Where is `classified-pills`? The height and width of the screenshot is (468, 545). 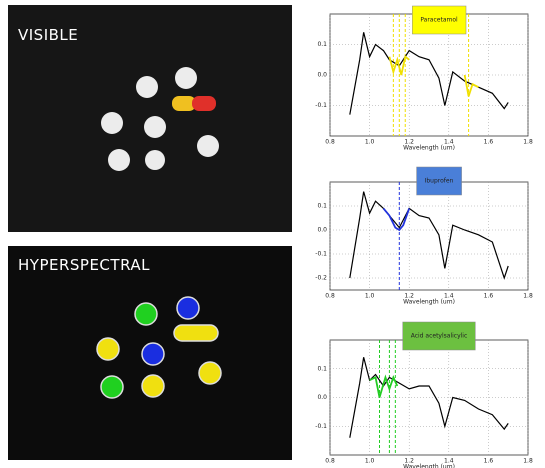
classified-pills is located at coordinates (159, 347).